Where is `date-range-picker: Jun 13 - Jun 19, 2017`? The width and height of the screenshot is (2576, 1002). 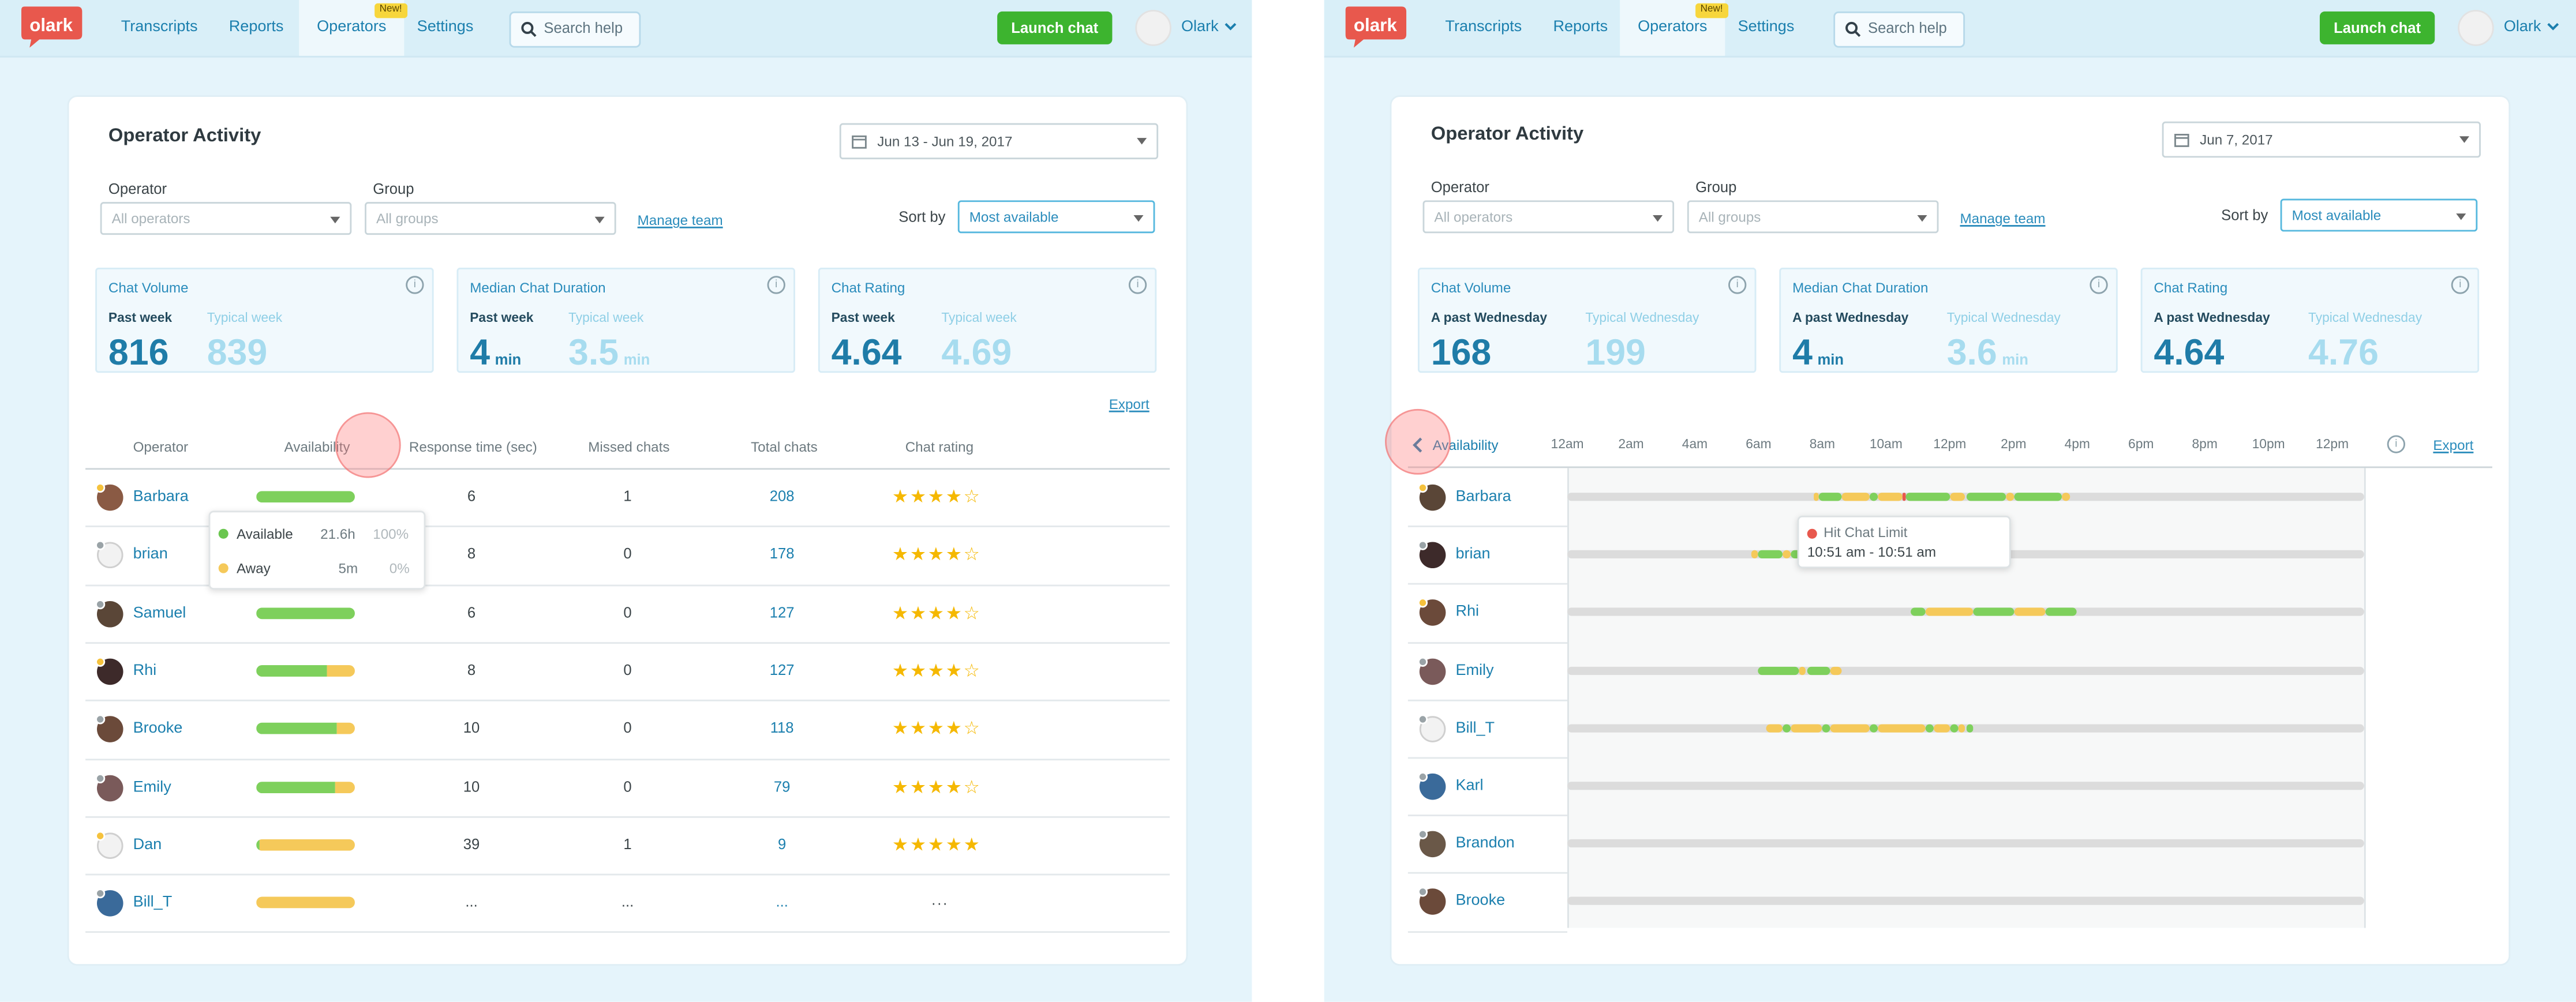
date-range-picker: Jun 13 - Jun 19, 2017 is located at coordinates (999, 141).